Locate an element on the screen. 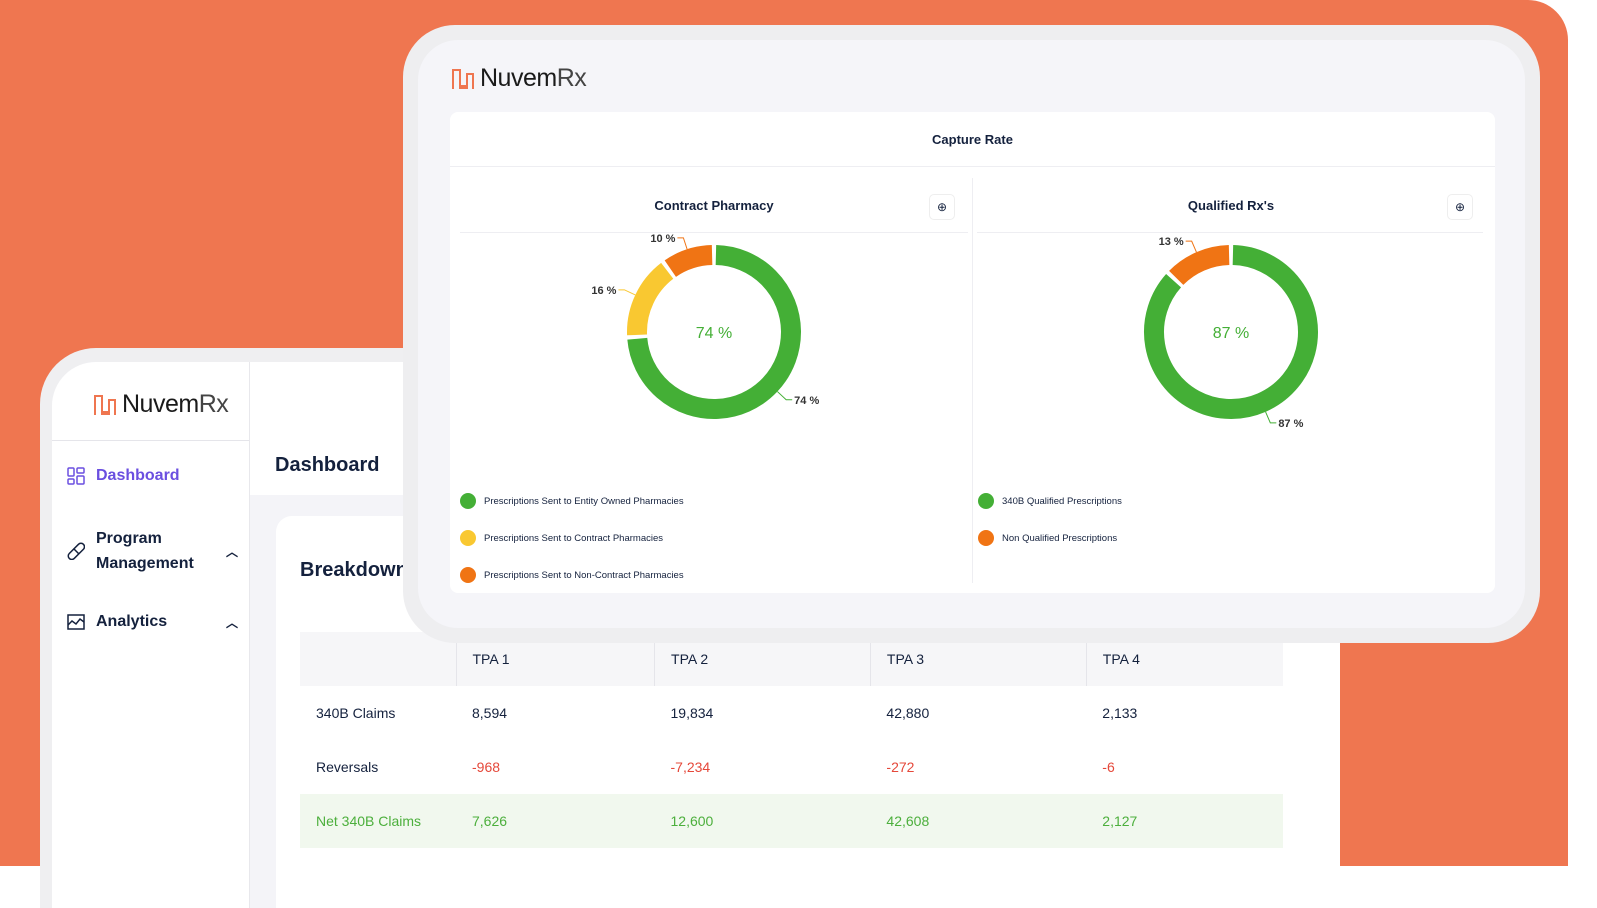 This screenshot has height=908, width=1597. data-label: 87 % is located at coordinates (1290, 424).